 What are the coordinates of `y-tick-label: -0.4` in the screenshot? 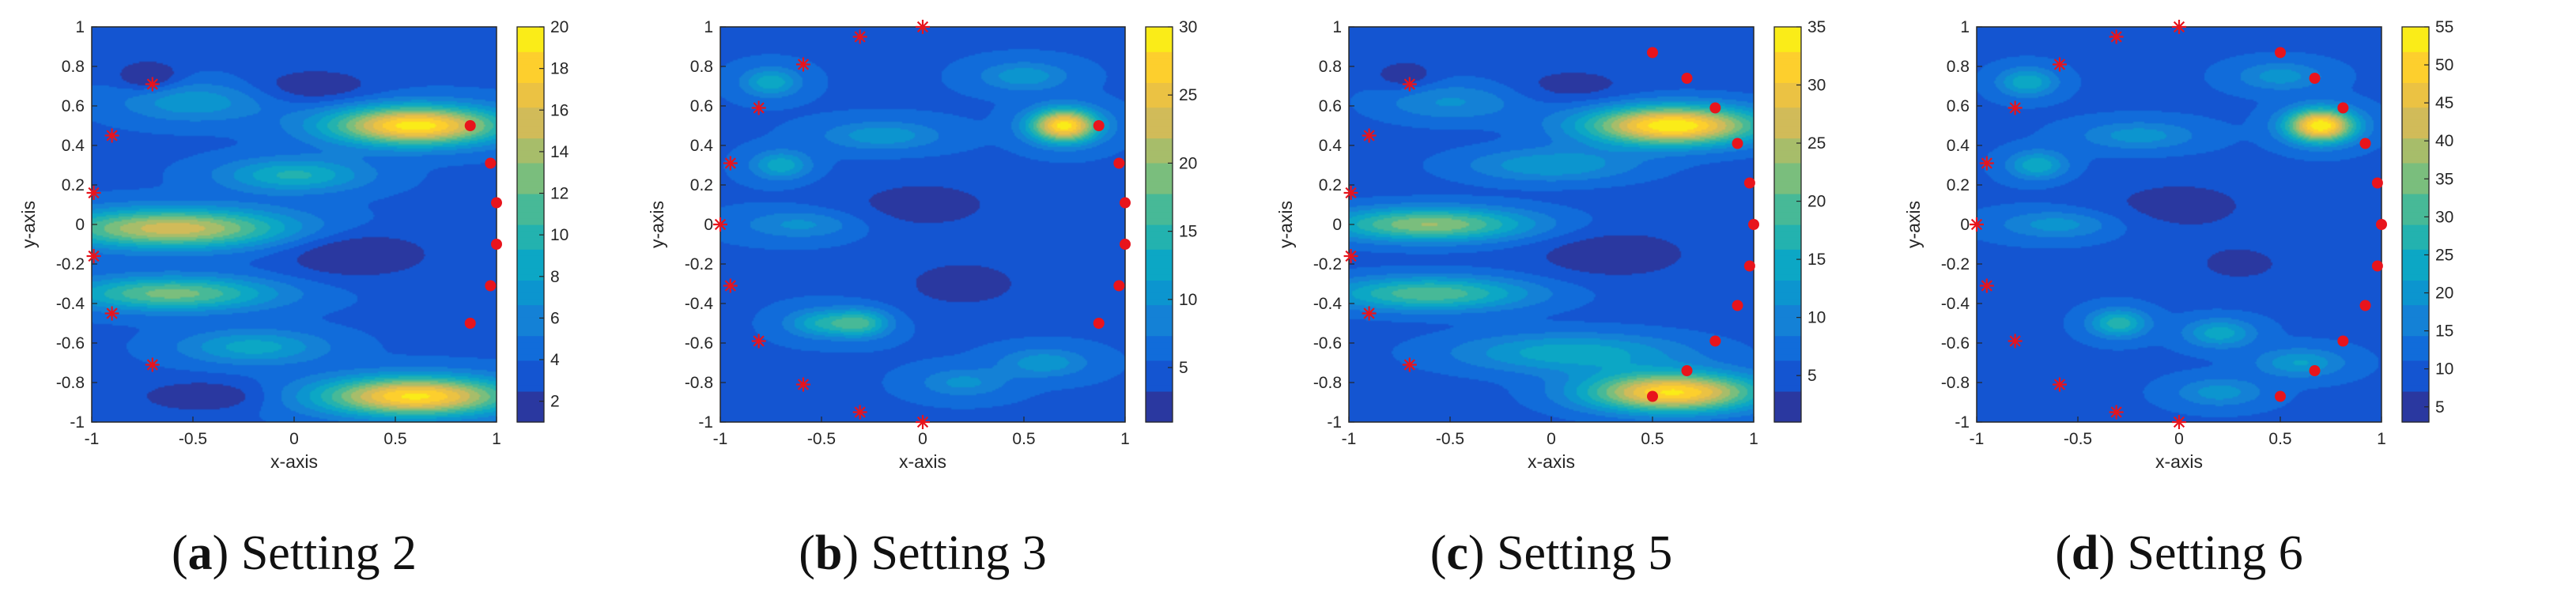 It's located at (699, 304).